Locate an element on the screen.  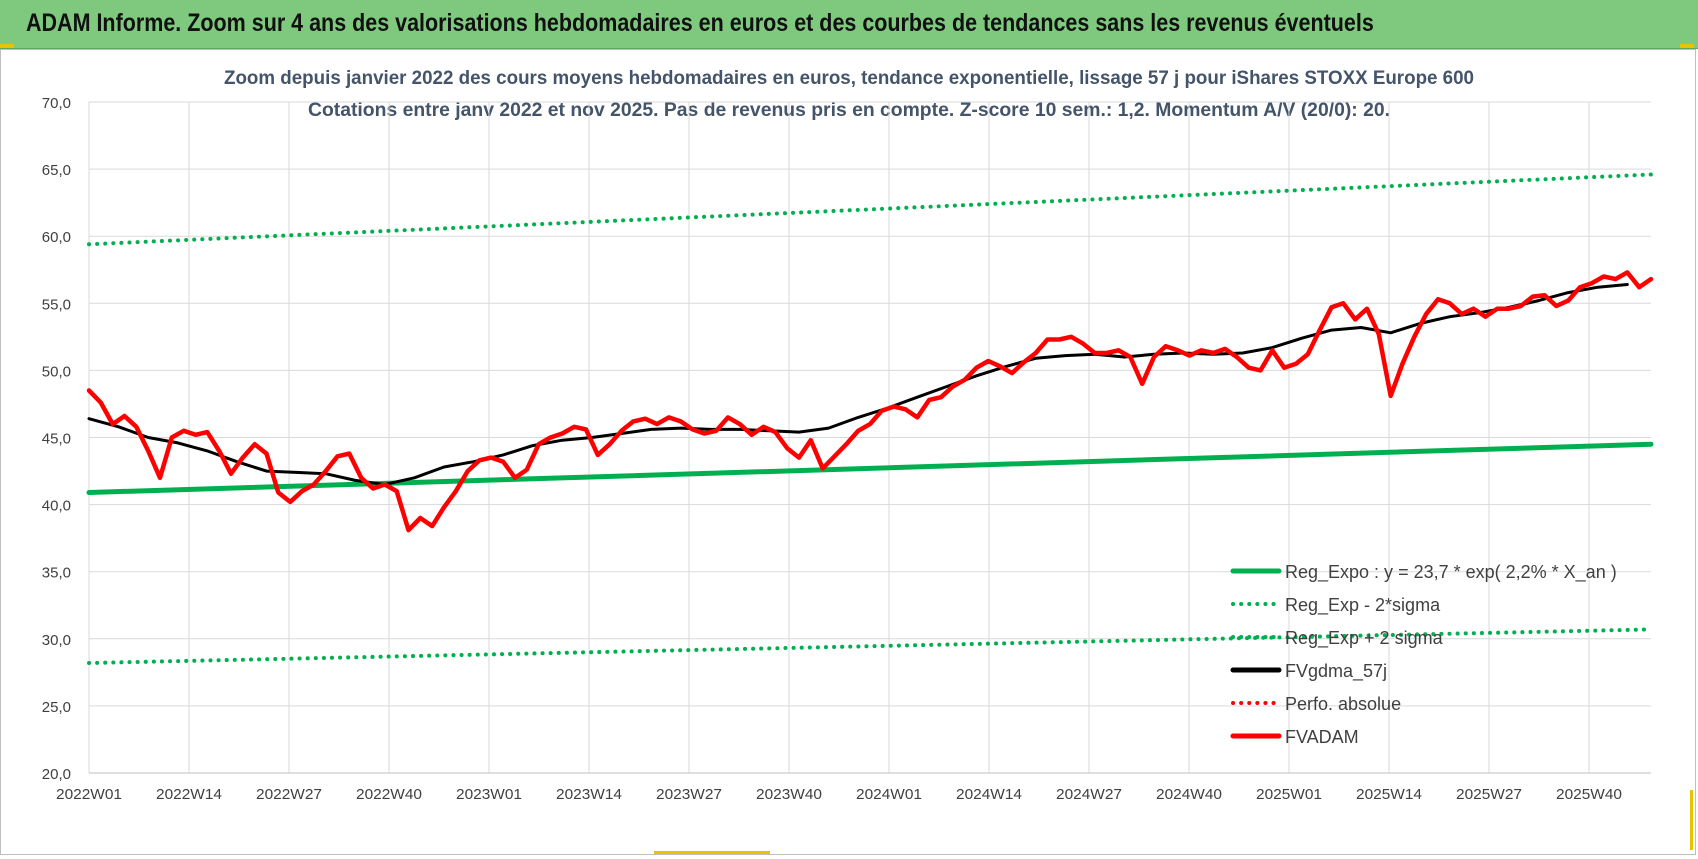
y-tick-label: 45,0 is located at coordinates (56, 439).